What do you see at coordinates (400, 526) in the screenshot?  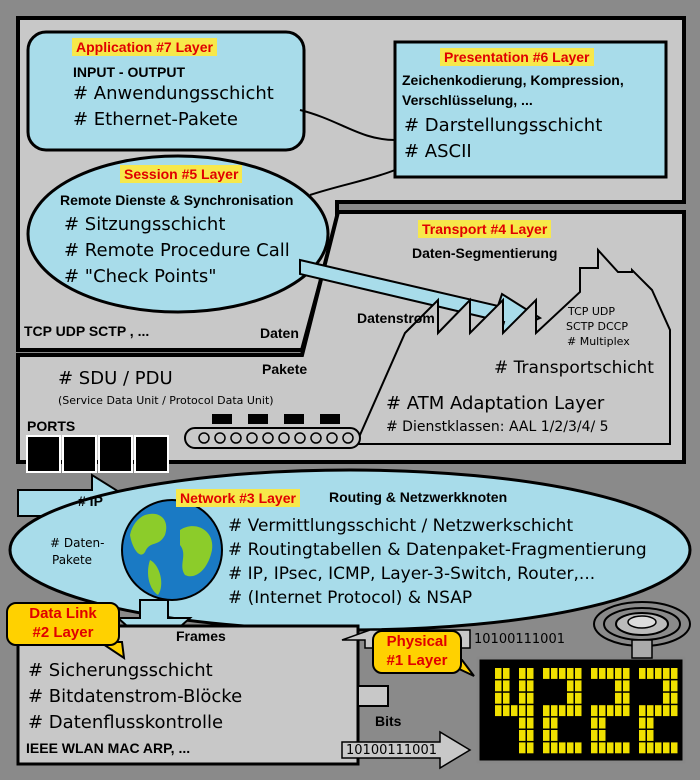 I see `network-item: # Vermittlungsschicht / Netzwerkschicht` at bounding box center [400, 526].